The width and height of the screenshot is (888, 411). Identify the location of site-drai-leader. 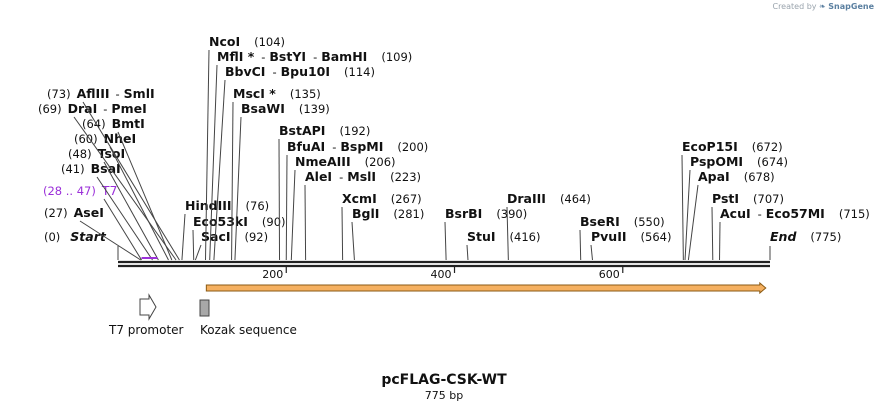
(125, 188).